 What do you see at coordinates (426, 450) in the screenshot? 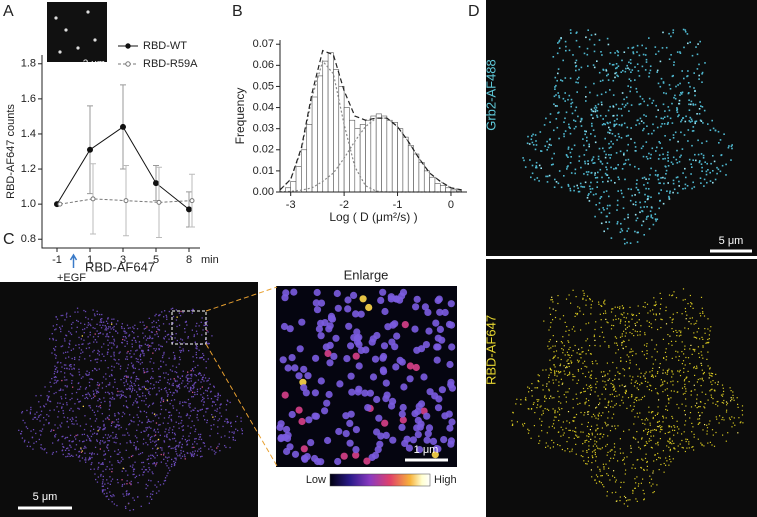
I see `scale-label: 1 μm` at bounding box center [426, 450].